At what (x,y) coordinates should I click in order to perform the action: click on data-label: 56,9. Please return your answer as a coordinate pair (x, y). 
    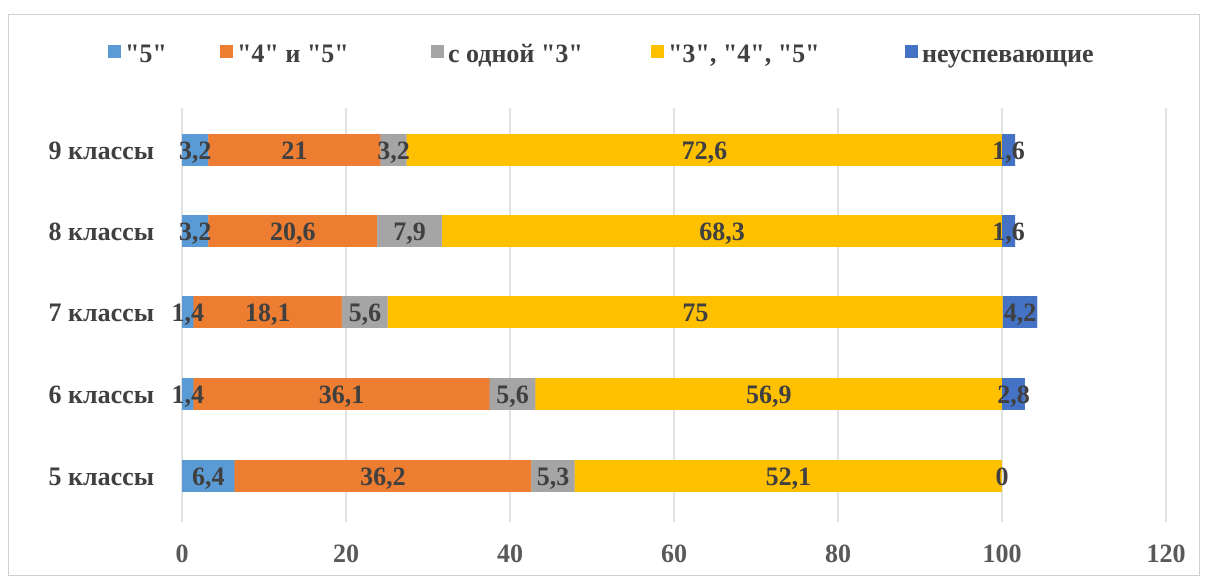
    Looking at the image, I should click on (769, 394).